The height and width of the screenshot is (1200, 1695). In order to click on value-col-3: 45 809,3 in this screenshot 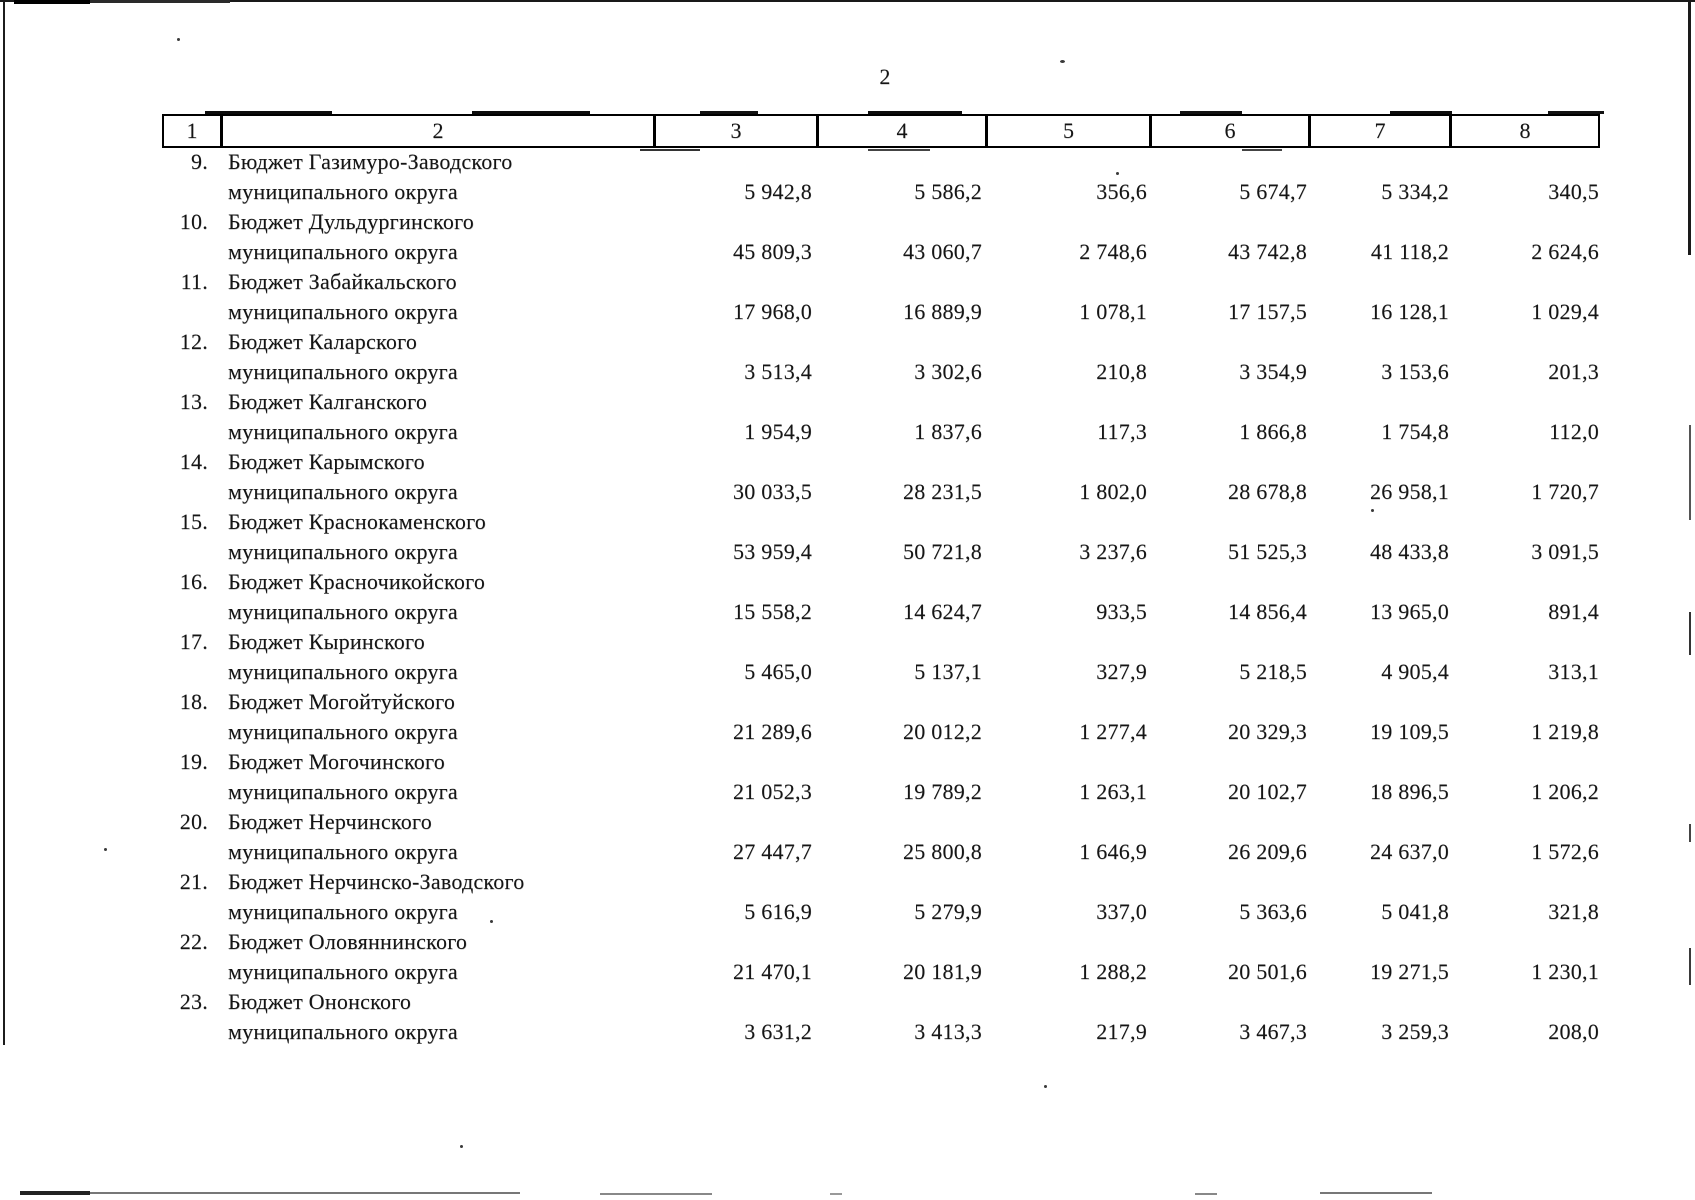, I will do `click(772, 251)`.